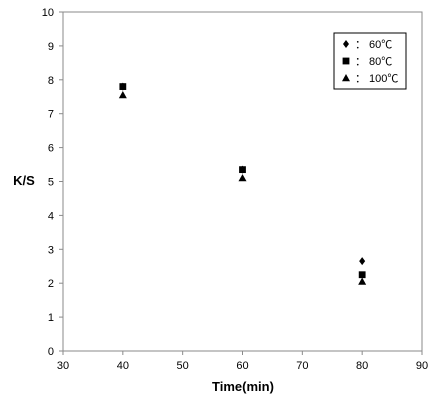 Image resolution: width=438 pixels, height=403 pixels. Describe the element at coordinates (51, 250) in the screenshot. I see `y-tick-label: 3` at that location.